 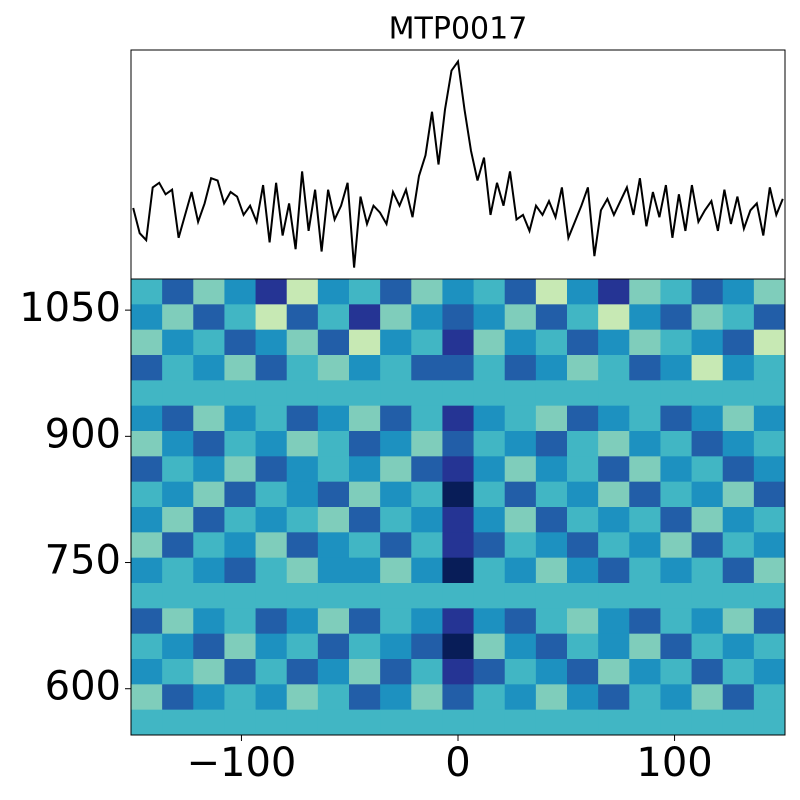 What do you see at coordinates (457, 763) in the screenshot?
I see `x-tick-label: 0` at bounding box center [457, 763].